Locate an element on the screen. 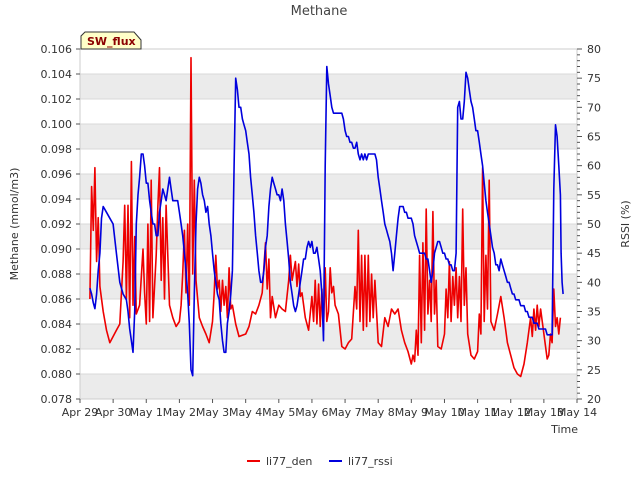  y-left-tick-label: 0.102 is located at coordinates (57, 99).